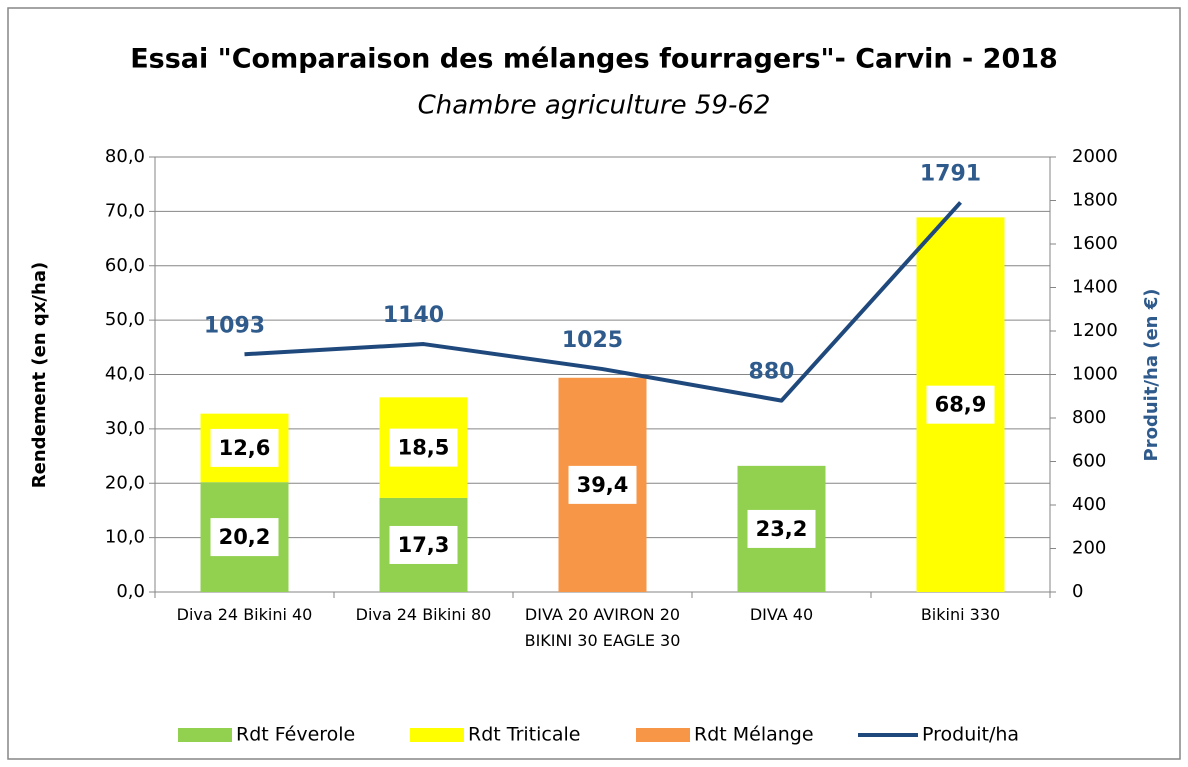 This screenshot has height=767, width=1188. What do you see at coordinates (594, 106) in the screenshot?
I see `chart-subtitle: Chambre agriculture 59-62` at bounding box center [594, 106].